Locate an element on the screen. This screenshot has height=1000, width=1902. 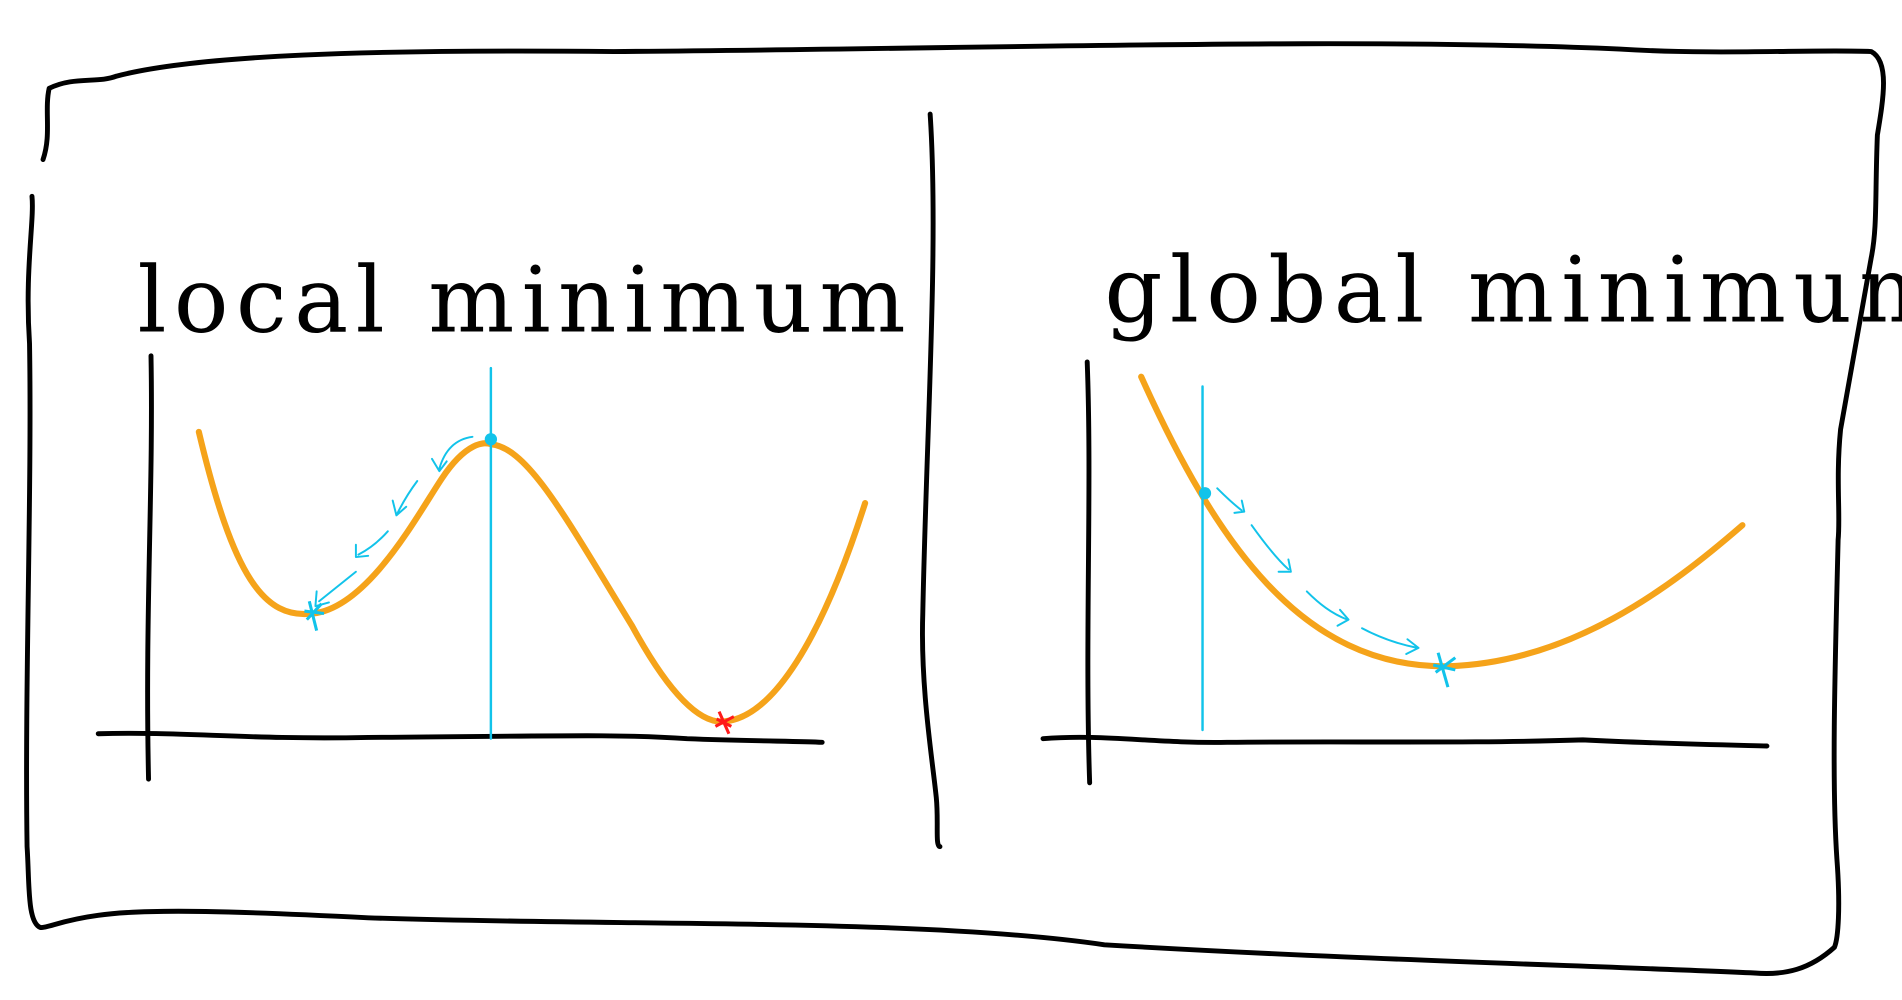
panel-title: local minimum is located at coordinates (526, 300).